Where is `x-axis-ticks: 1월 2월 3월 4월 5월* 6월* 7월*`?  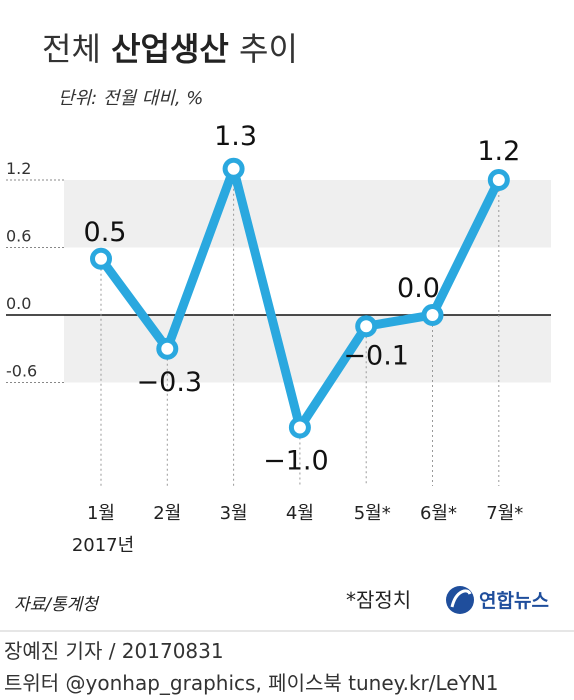 x-axis-ticks: 1월 2월 3월 4월 5월* 6월* 7월* is located at coordinates (305, 513).